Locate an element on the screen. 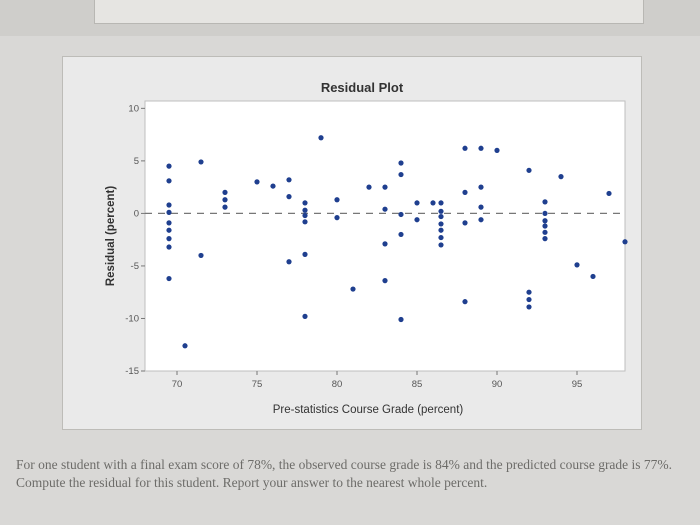 The width and height of the screenshot is (700, 525). x-tick-label: 95 is located at coordinates (577, 384).